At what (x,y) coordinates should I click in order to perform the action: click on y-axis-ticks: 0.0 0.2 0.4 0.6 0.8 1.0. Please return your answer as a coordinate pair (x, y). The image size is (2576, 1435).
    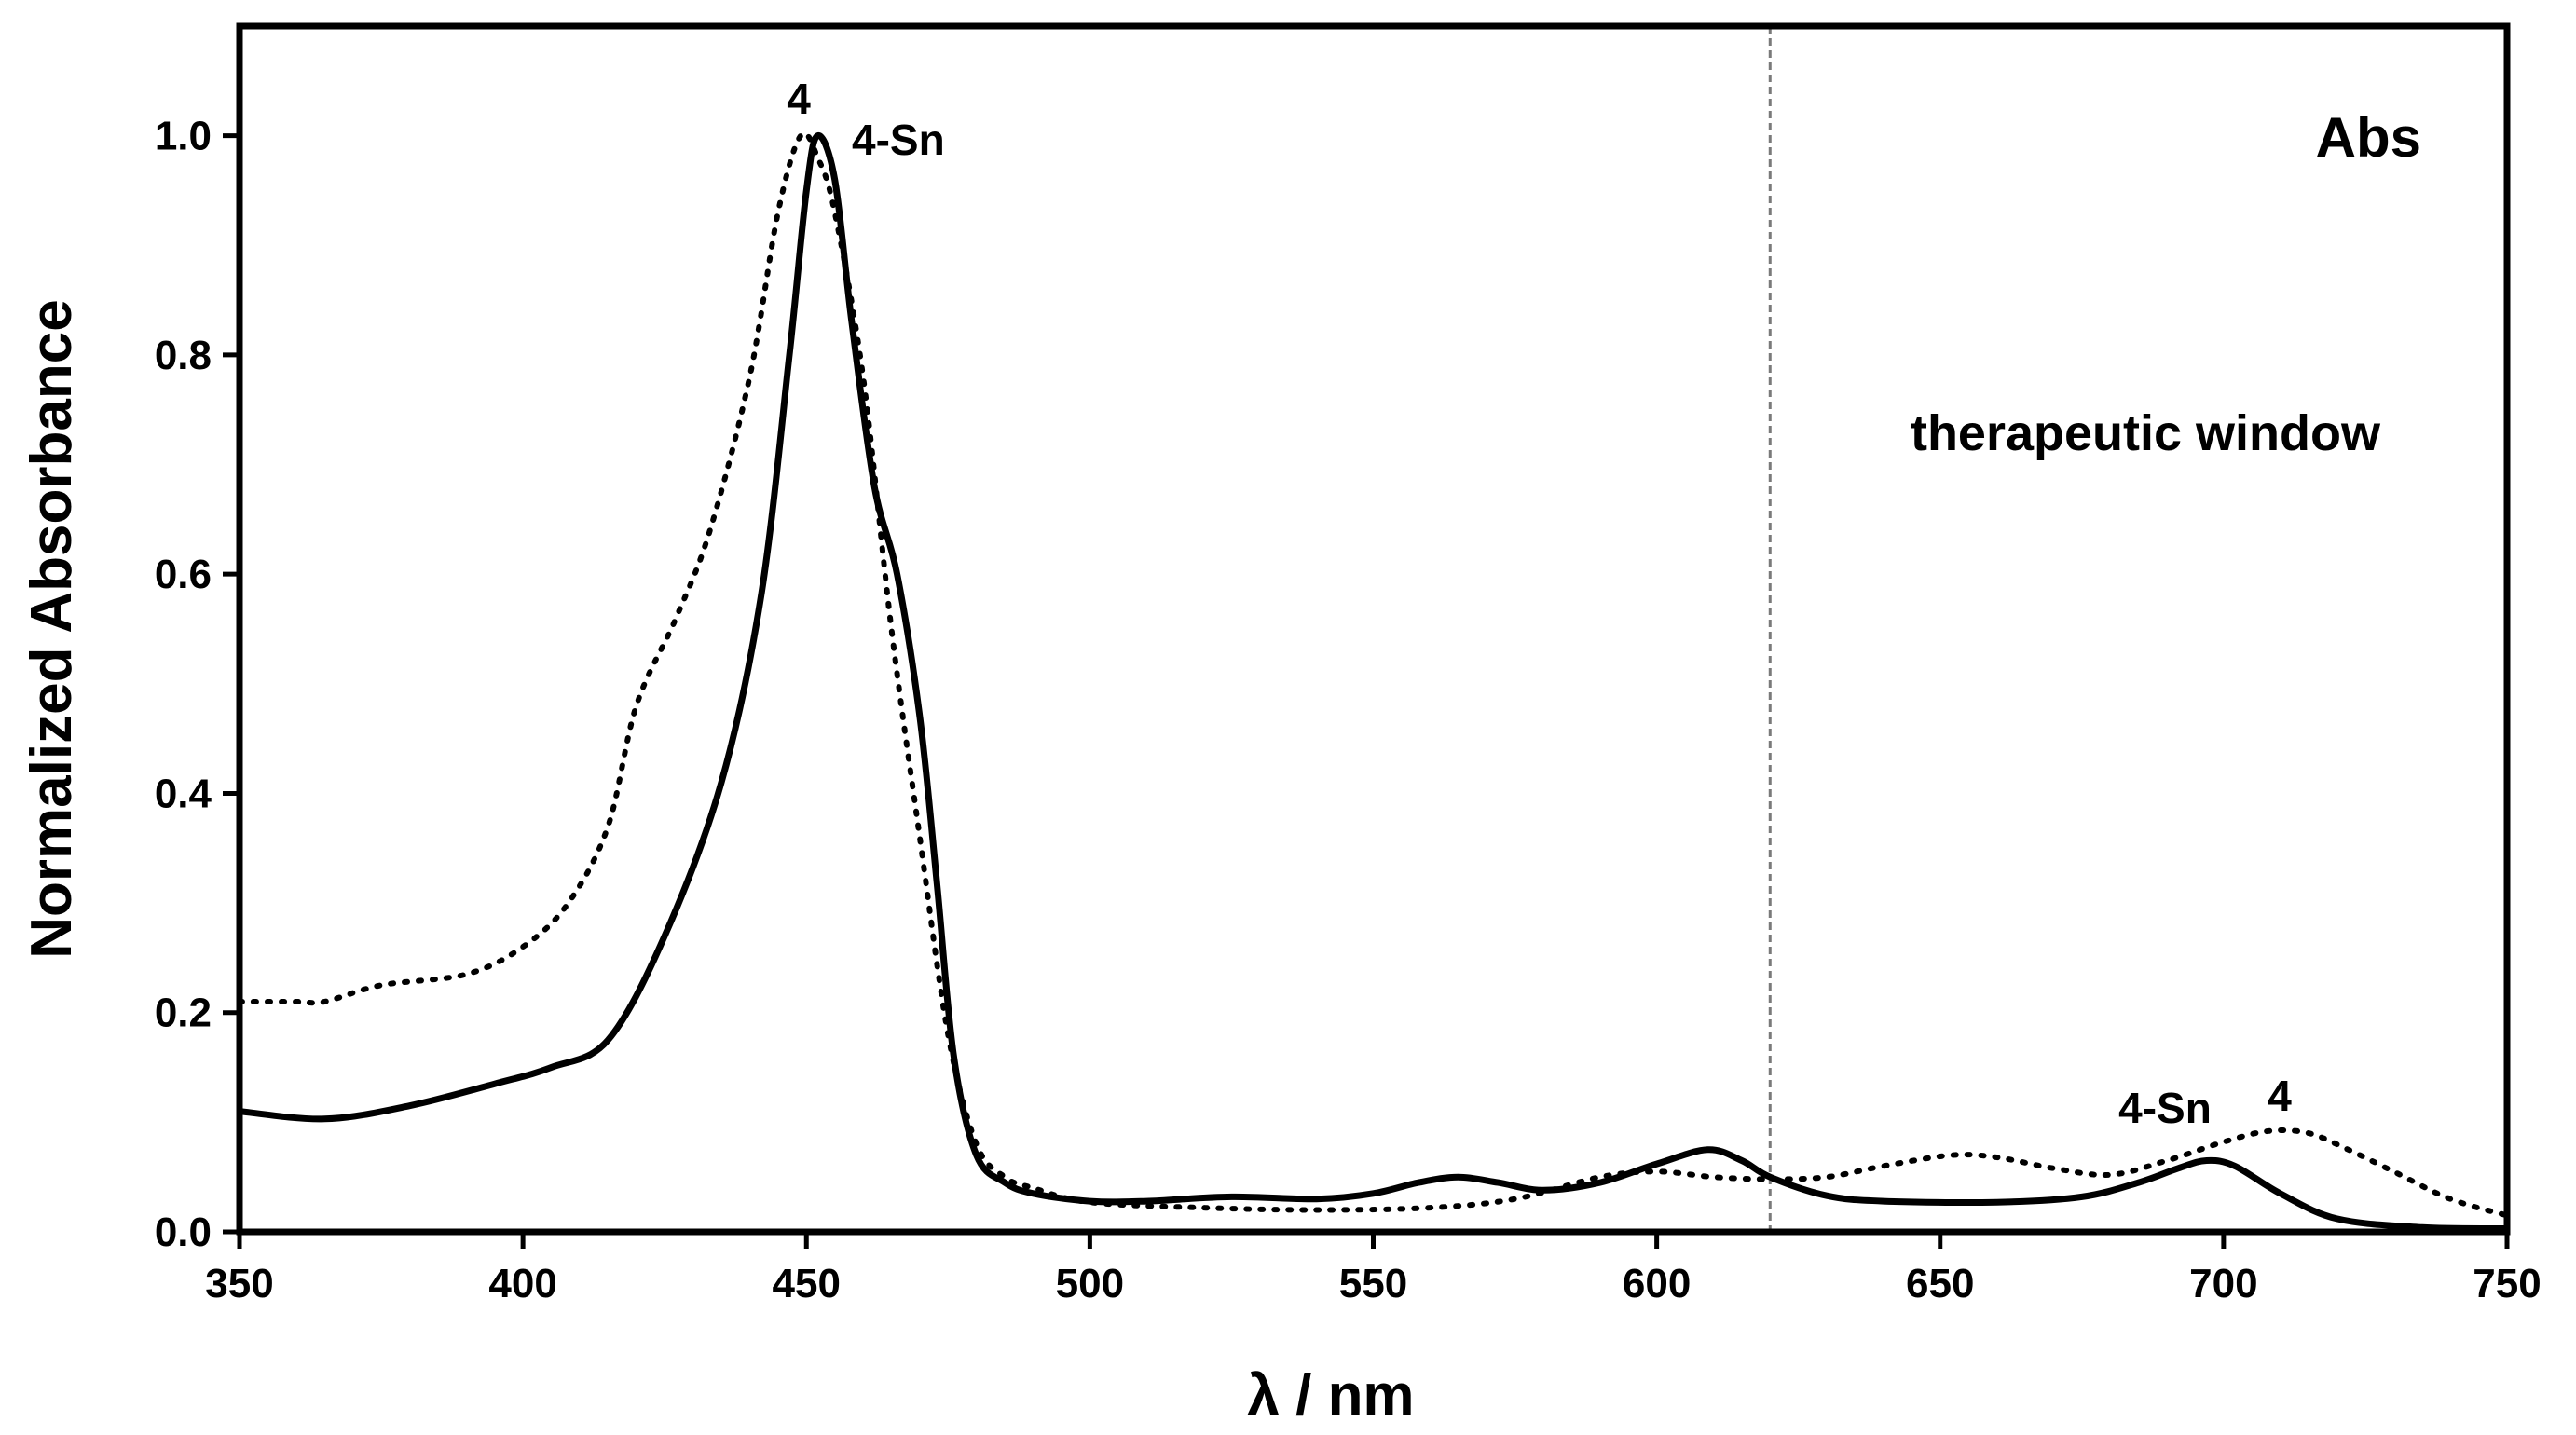
    Looking at the image, I should click on (197, 684).